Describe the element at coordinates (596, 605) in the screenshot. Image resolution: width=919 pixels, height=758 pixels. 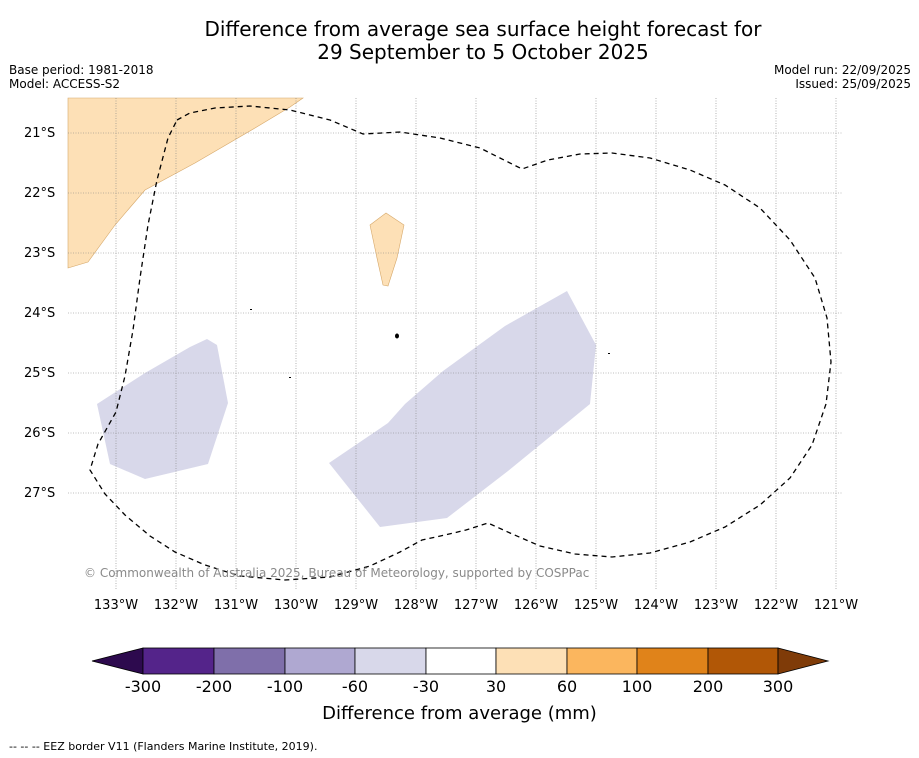
I see `lon-label-125w: 125°W` at that location.